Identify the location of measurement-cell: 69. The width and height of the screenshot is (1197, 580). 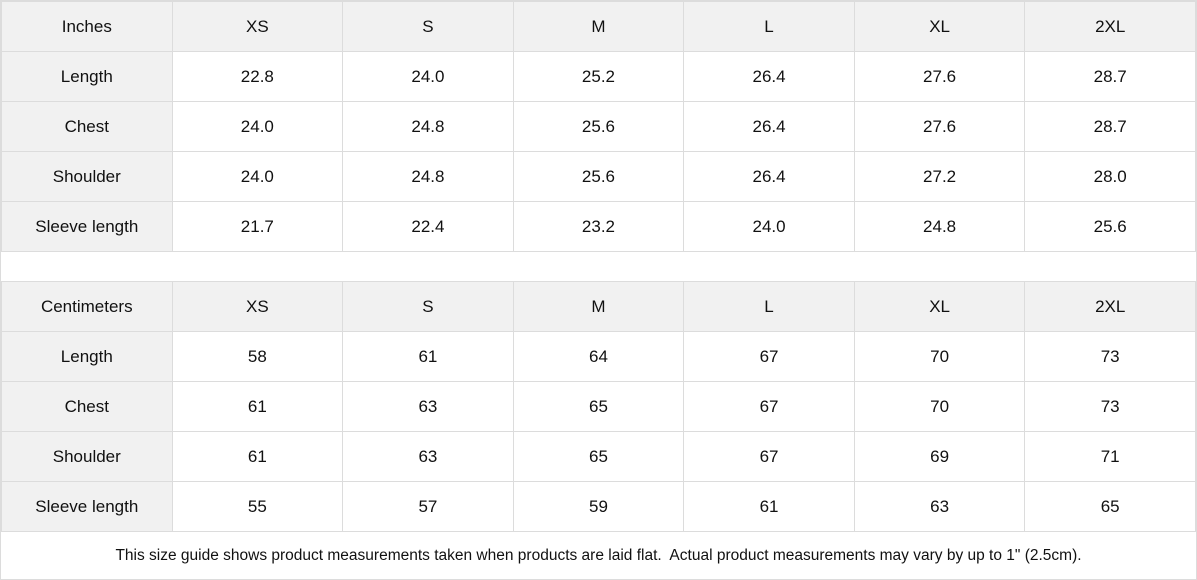
(939, 456).